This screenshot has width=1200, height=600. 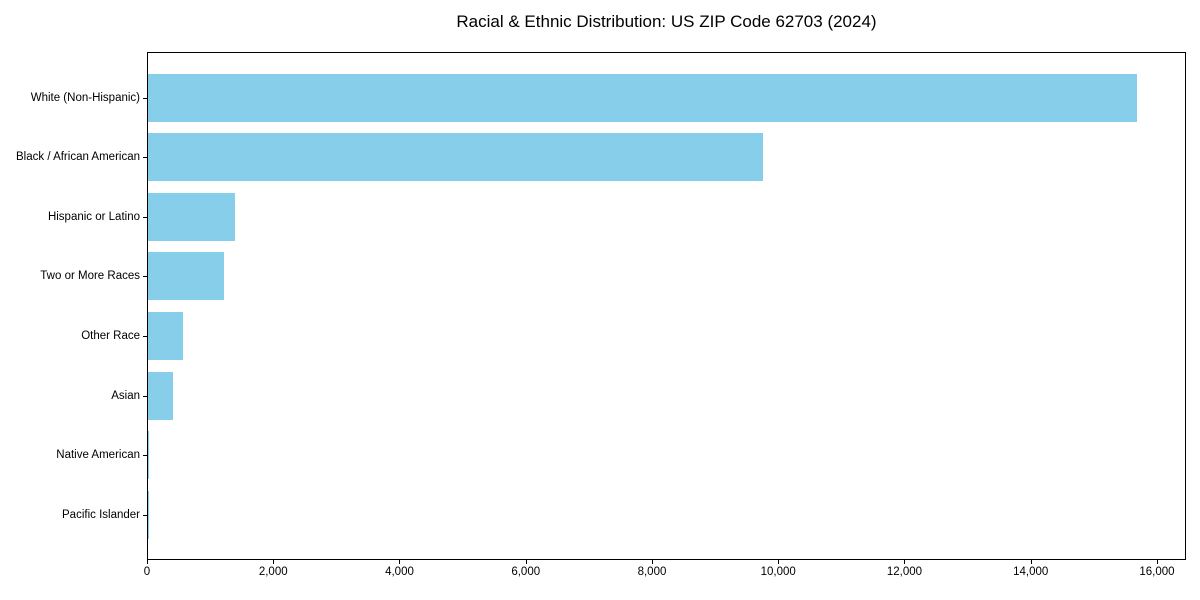 I want to click on y-tick-black-african-american, so click(x=145, y=158).